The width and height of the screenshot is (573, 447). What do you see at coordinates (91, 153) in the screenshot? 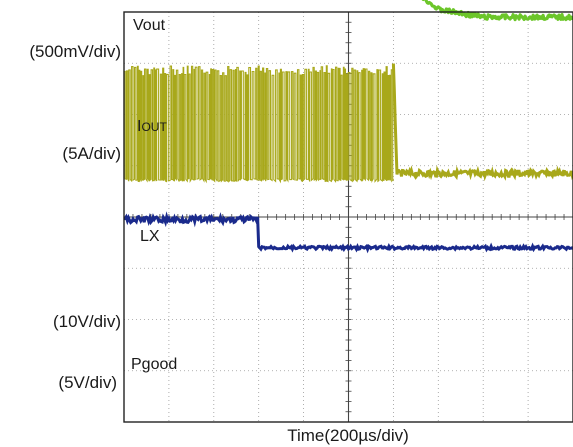
I see `scale-label-iout: (5A/div)` at bounding box center [91, 153].